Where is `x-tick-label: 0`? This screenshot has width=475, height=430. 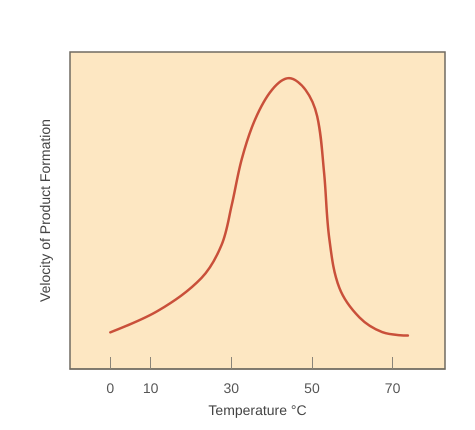 x-tick-label: 0 is located at coordinates (110, 388).